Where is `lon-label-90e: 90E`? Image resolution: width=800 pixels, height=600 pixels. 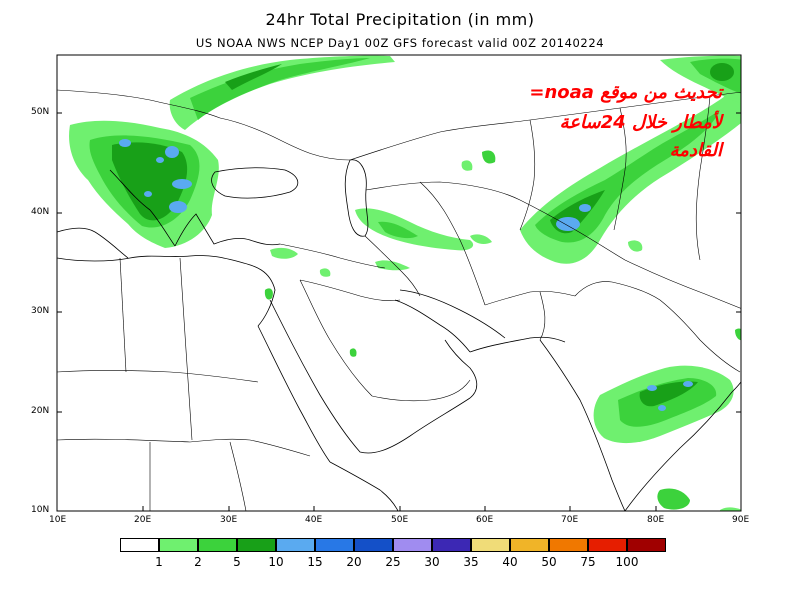
lon-label-90e: 90E is located at coordinates (741, 520).